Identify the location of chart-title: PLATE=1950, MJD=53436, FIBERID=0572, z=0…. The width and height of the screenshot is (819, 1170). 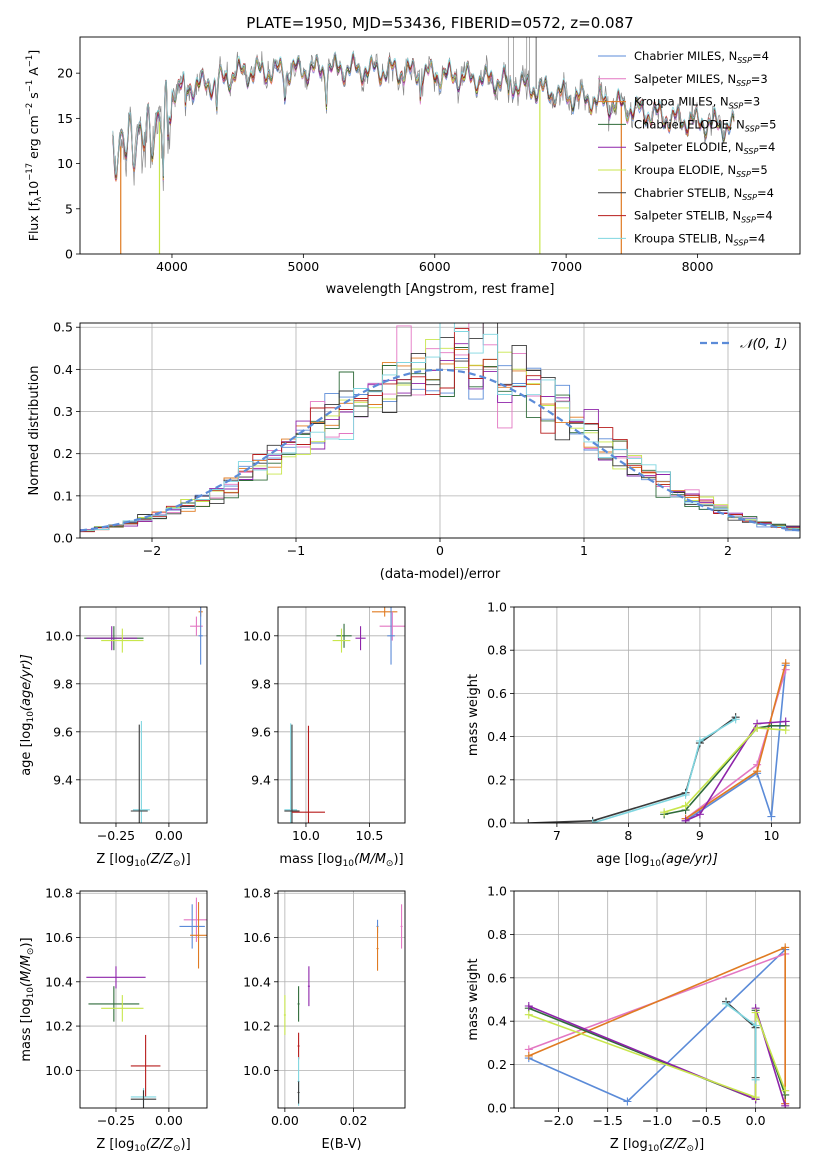
(439, 23).